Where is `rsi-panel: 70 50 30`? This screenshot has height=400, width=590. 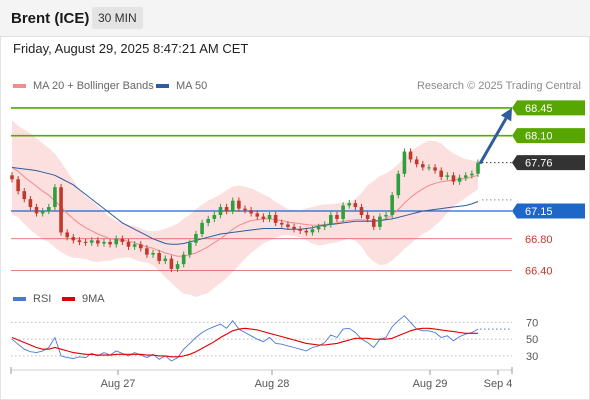 rsi-panel: 70 50 30 is located at coordinates (274, 339).